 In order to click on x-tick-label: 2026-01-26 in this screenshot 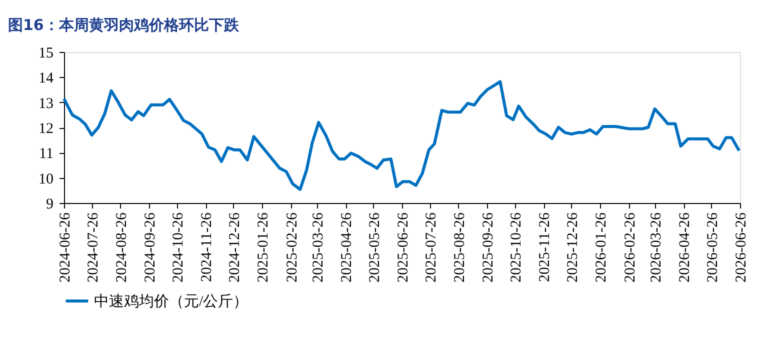, I will do `click(602, 247)`.